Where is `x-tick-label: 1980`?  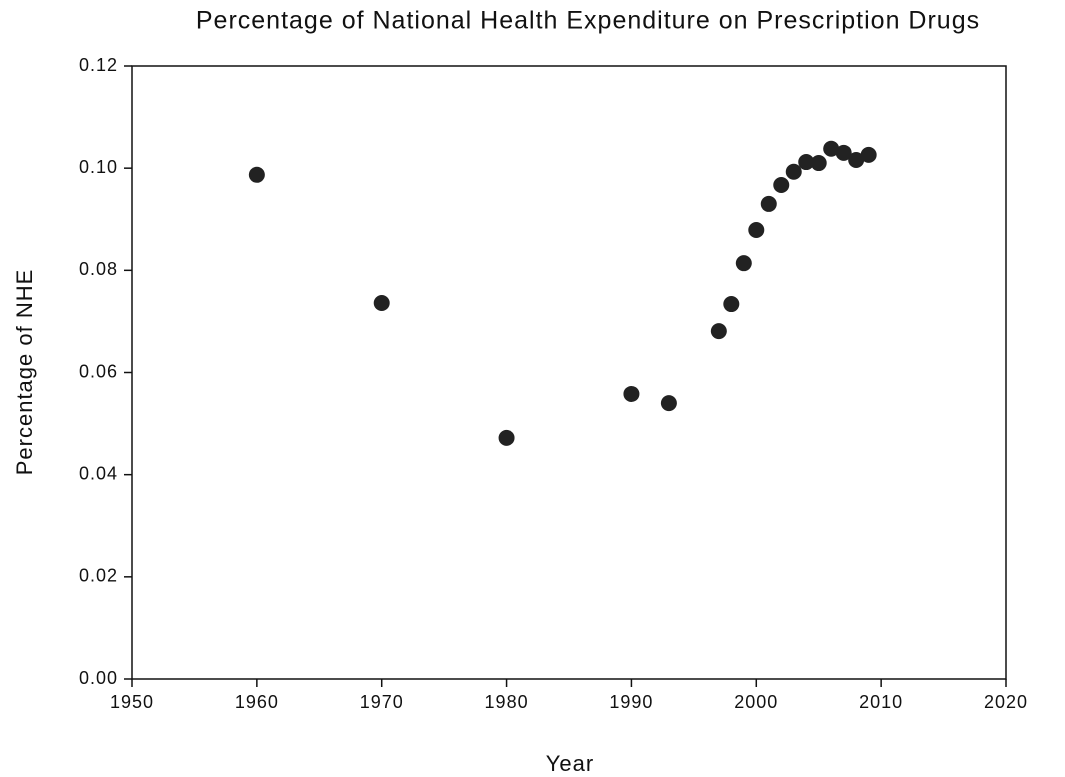 x-tick-label: 1980 is located at coordinates (507, 702).